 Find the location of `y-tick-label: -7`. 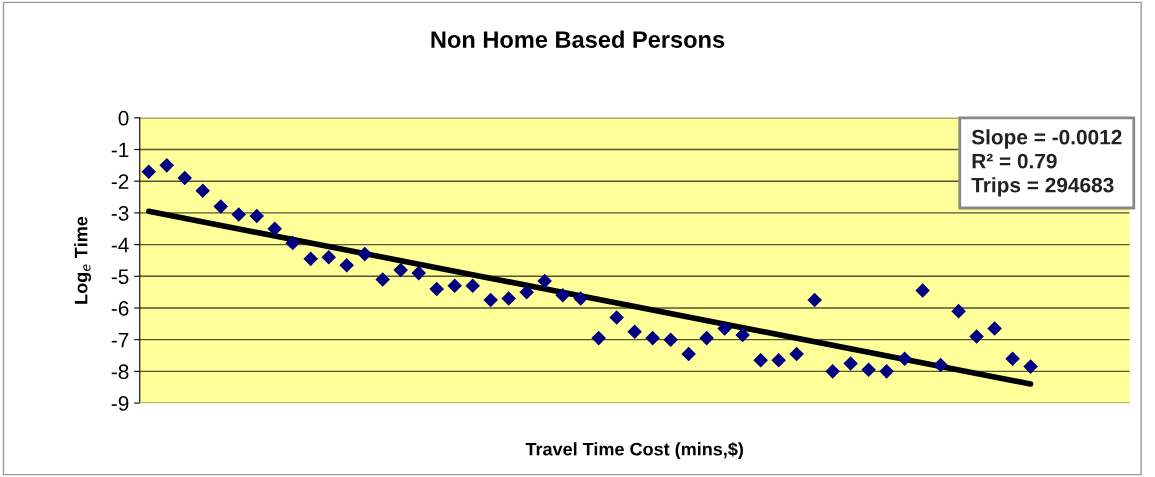

y-tick-label: -7 is located at coordinates (120, 340).